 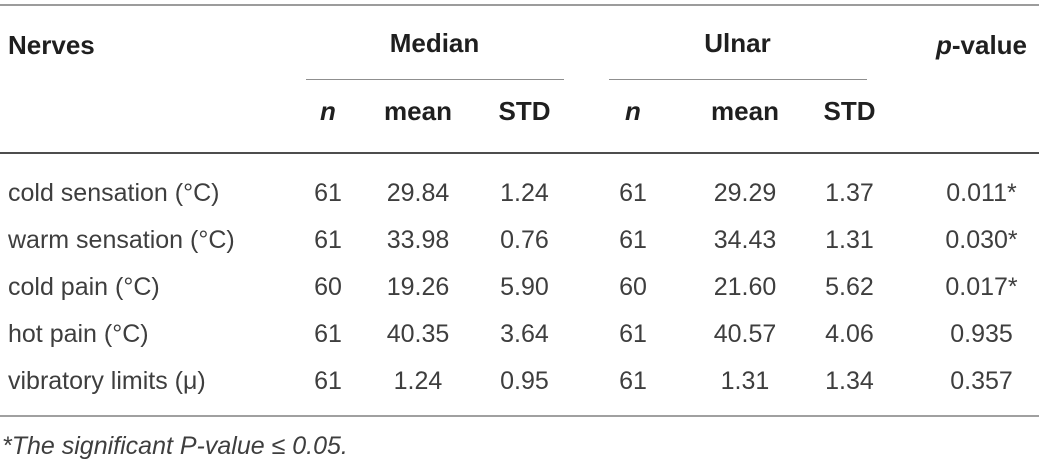 I want to click on median-mean-value: 29.84, so click(x=418, y=184).